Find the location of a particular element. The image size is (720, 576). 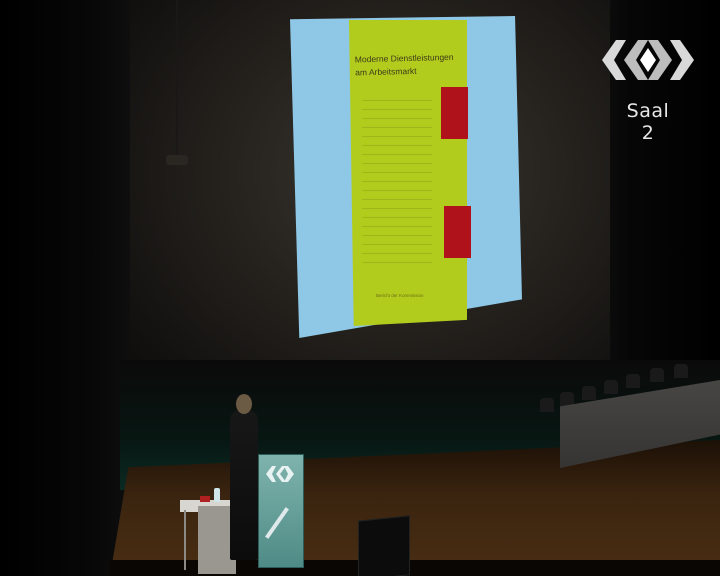

book-contents-lines is located at coordinates (397, 185).